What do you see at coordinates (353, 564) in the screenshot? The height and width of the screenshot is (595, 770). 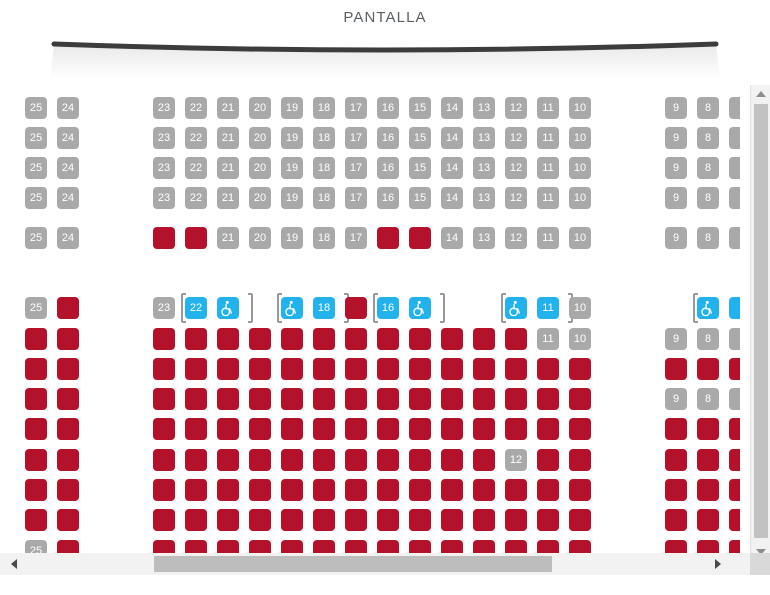 I see `horizontal-scrollbar-thumb` at bounding box center [353, 564].